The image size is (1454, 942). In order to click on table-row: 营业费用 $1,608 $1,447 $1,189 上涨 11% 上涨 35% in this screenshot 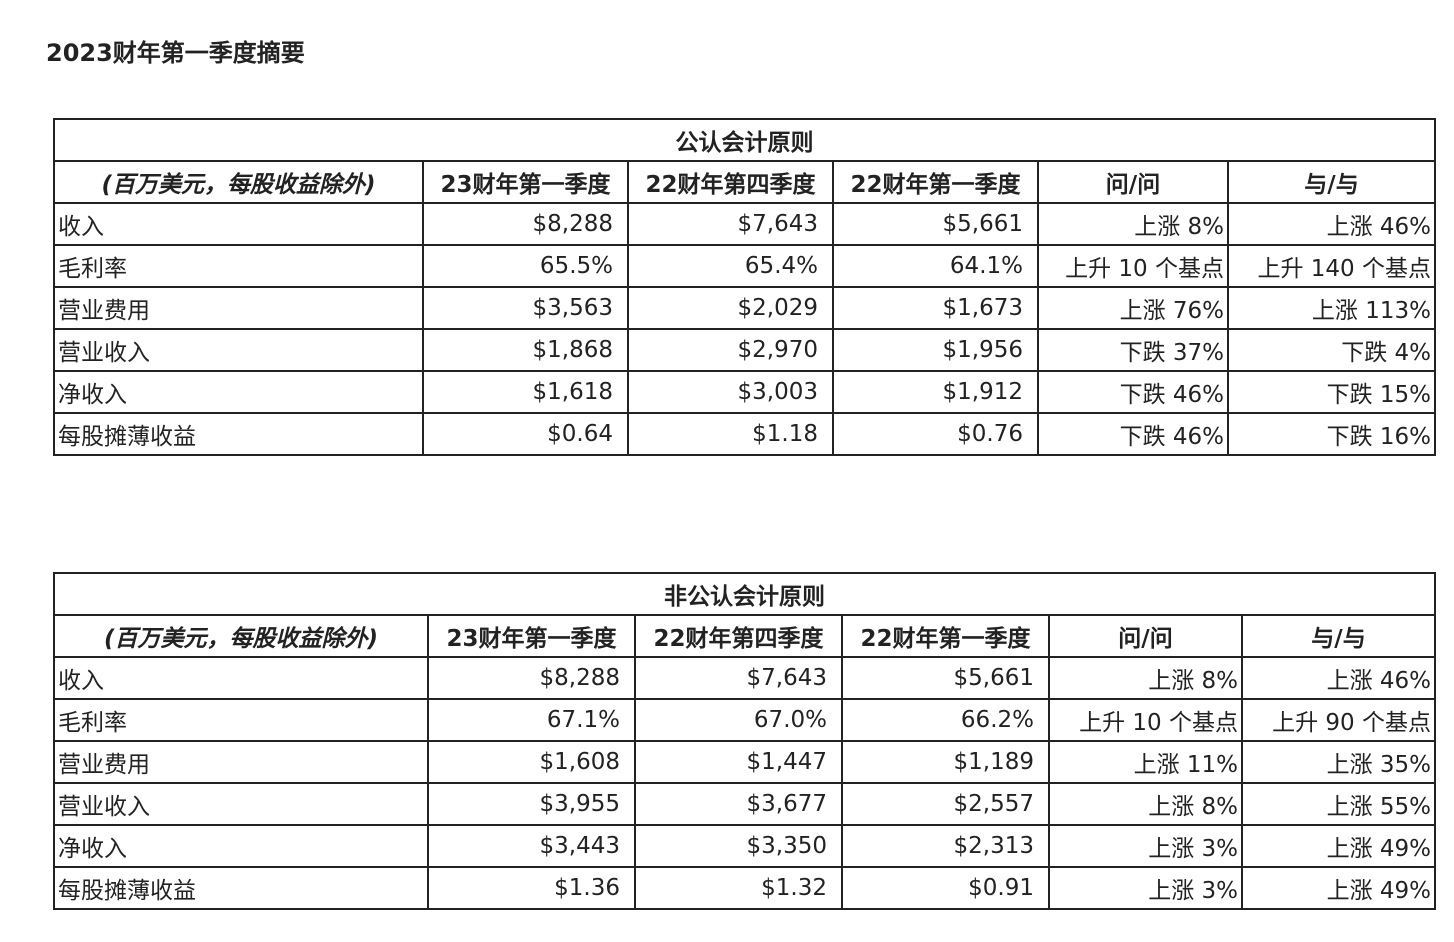, I will do `click(744, 762)`.